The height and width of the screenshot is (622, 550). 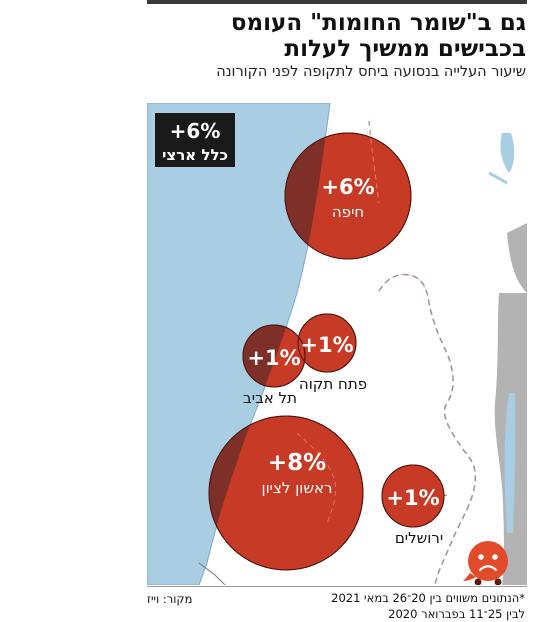 What do you see at coordinates (498, 178) in the screenshot?
I see `river` at bounding box center [498, 178].